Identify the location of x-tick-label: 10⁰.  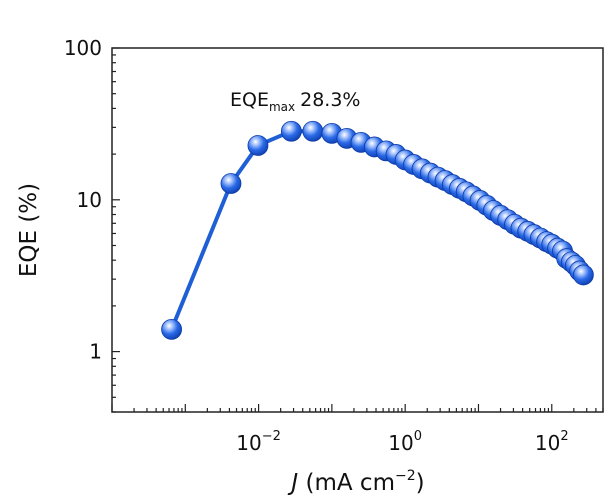
(405, 442).